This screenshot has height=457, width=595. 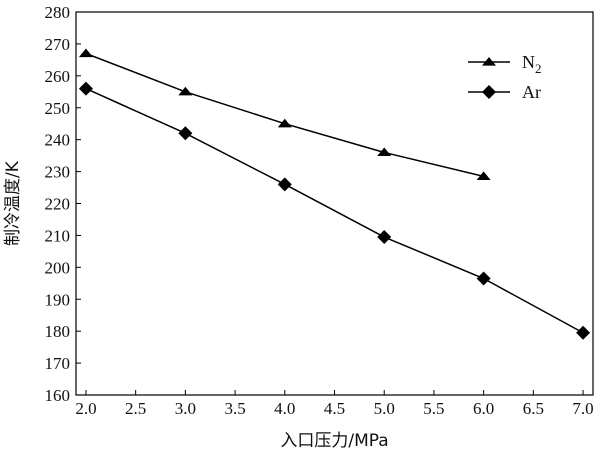 What do you see at coordinates (58, 140) in the screenshot?
I see `y-tick-label: 240` at bounding box center [58, 140].